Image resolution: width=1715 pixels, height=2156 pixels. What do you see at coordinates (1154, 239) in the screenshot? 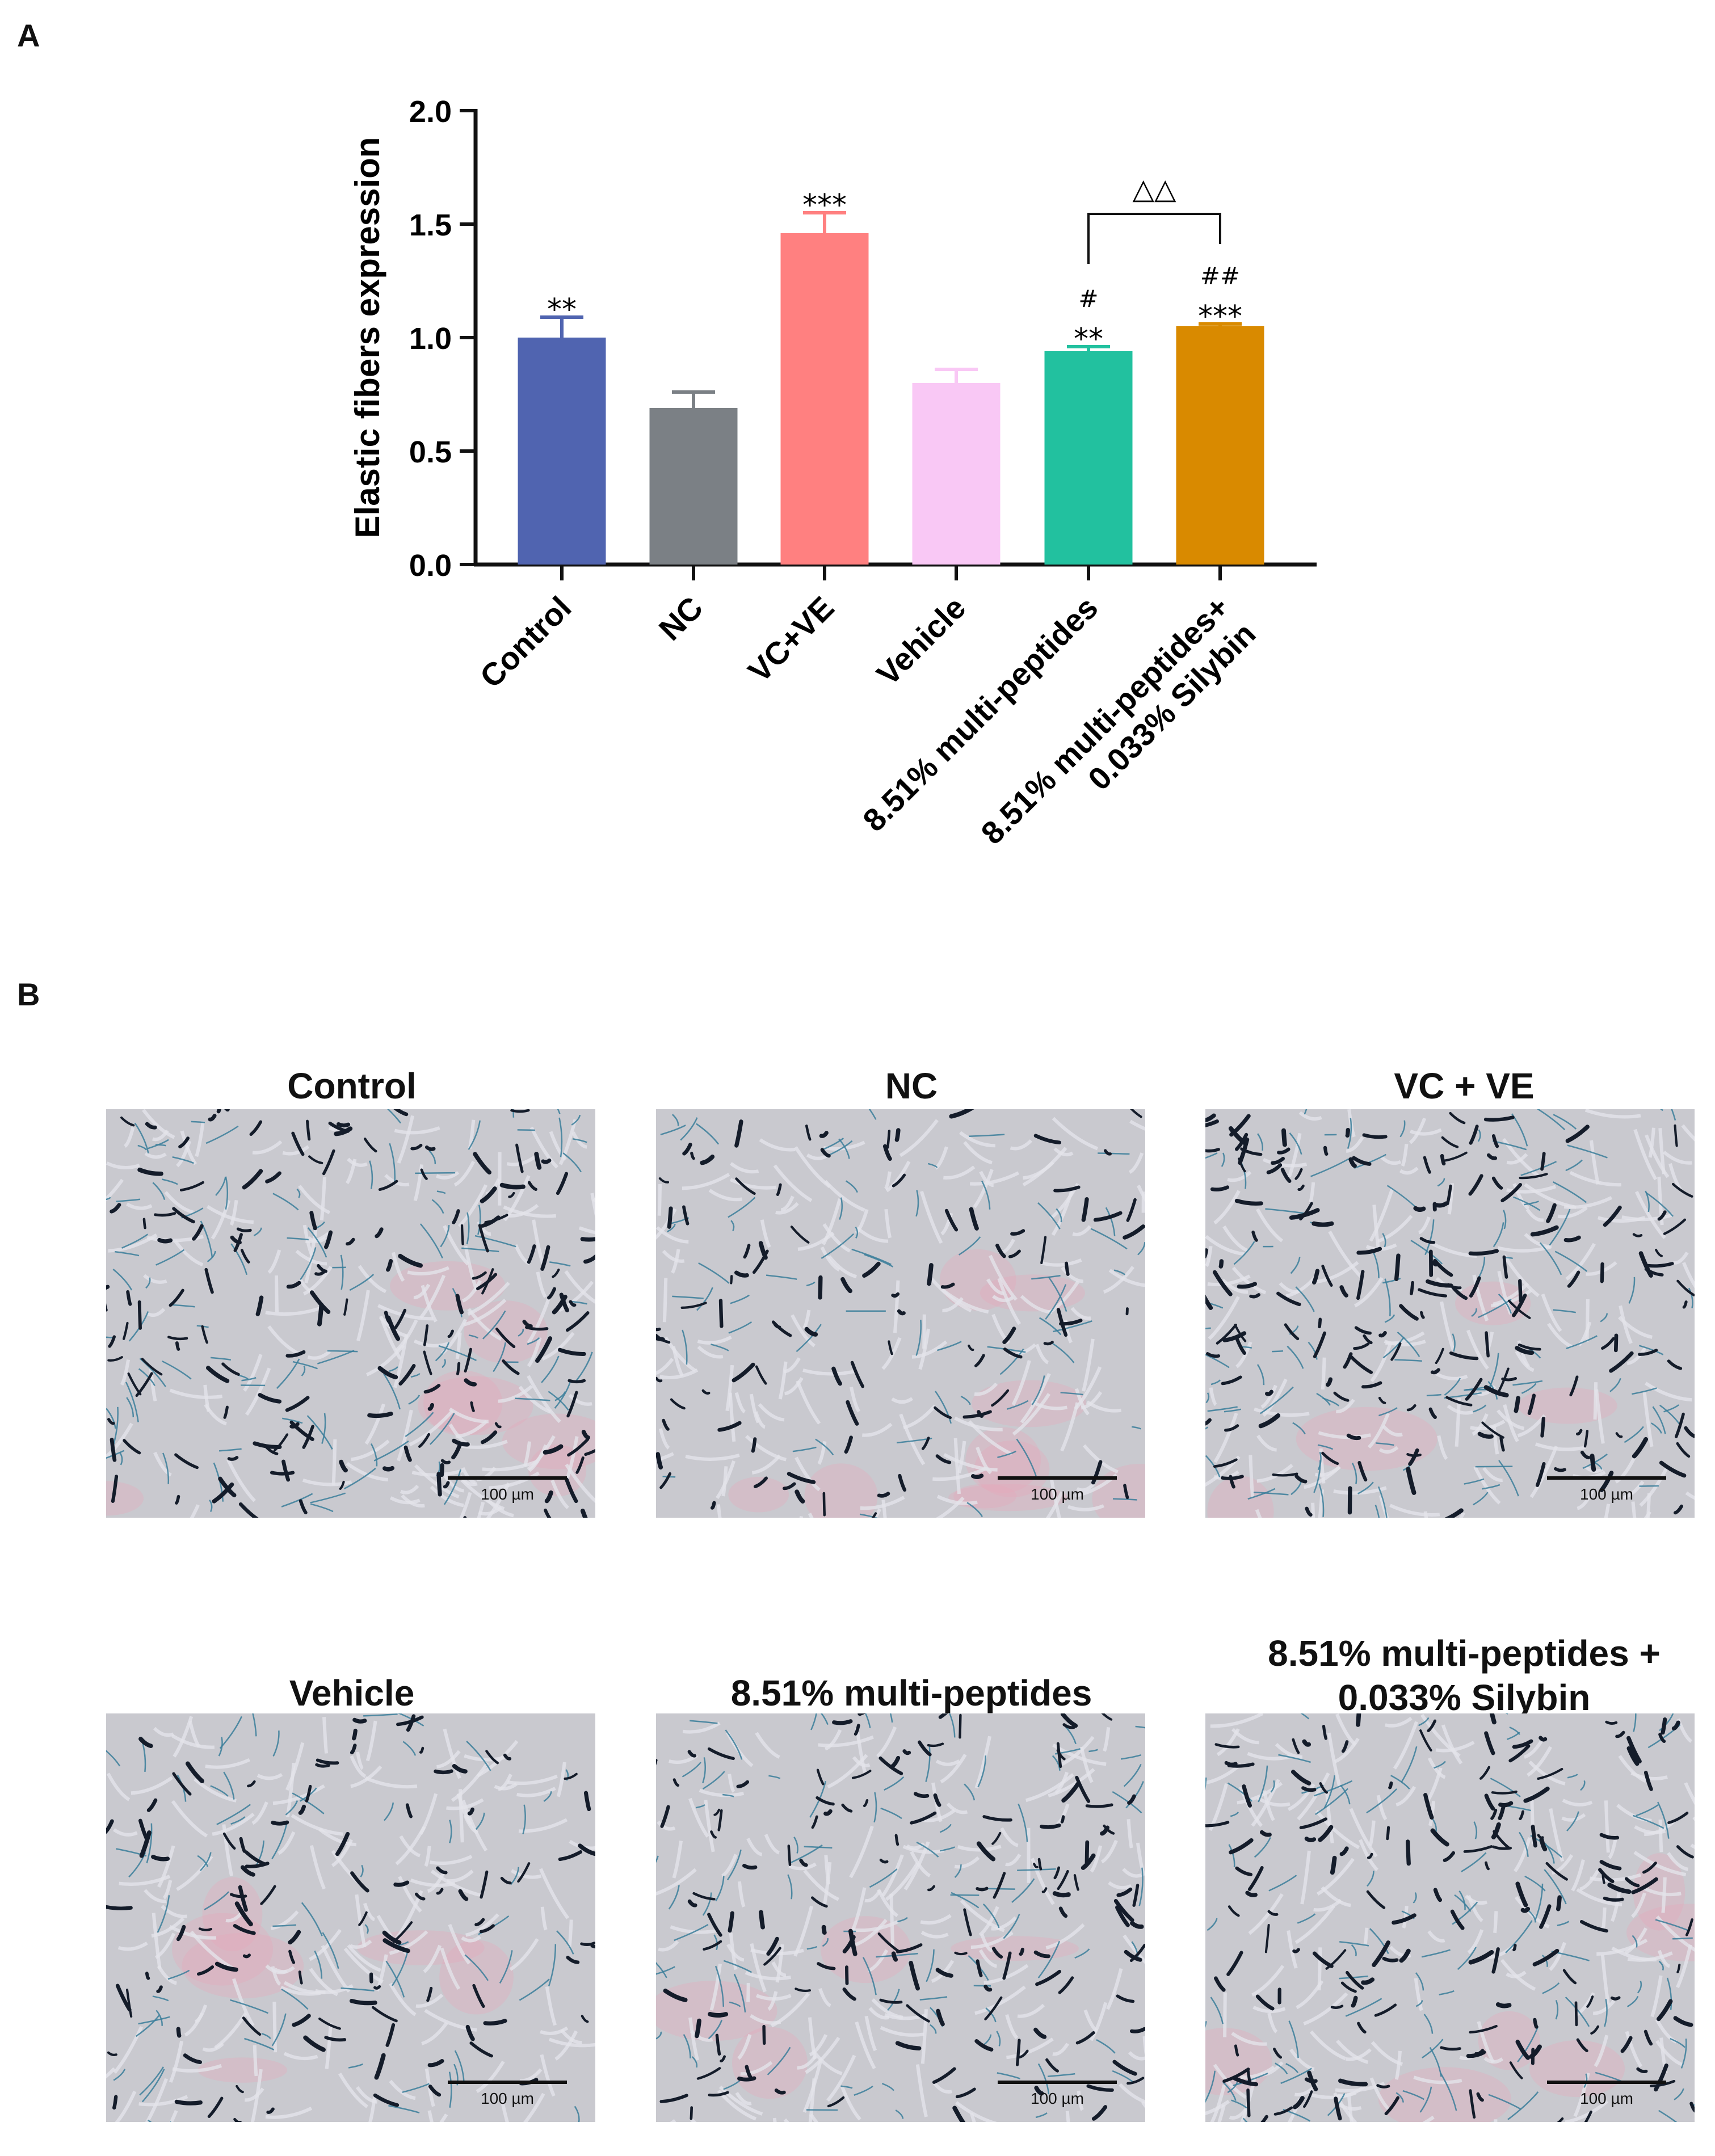
I see `comparison-bracket` at bounding box center [1154, 239].